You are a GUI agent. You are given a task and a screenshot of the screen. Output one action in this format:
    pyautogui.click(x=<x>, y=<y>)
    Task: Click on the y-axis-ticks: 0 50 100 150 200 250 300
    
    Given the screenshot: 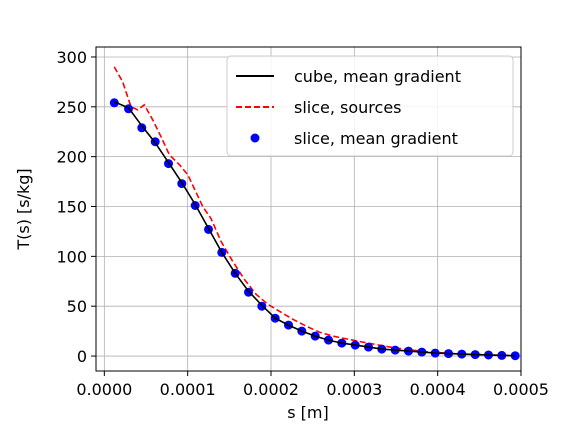 What is the action you would take?
    pyautogui.click(x=76, y=207)
    